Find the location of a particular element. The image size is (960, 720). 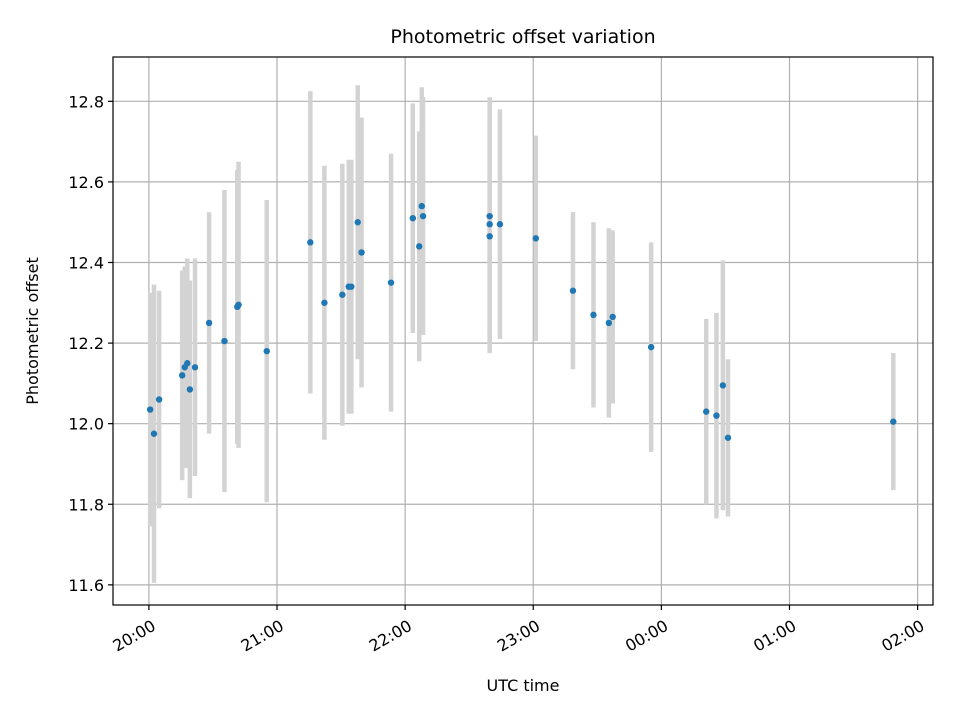

y-tick-label: 12.6 is located at coordinates (86, 182).